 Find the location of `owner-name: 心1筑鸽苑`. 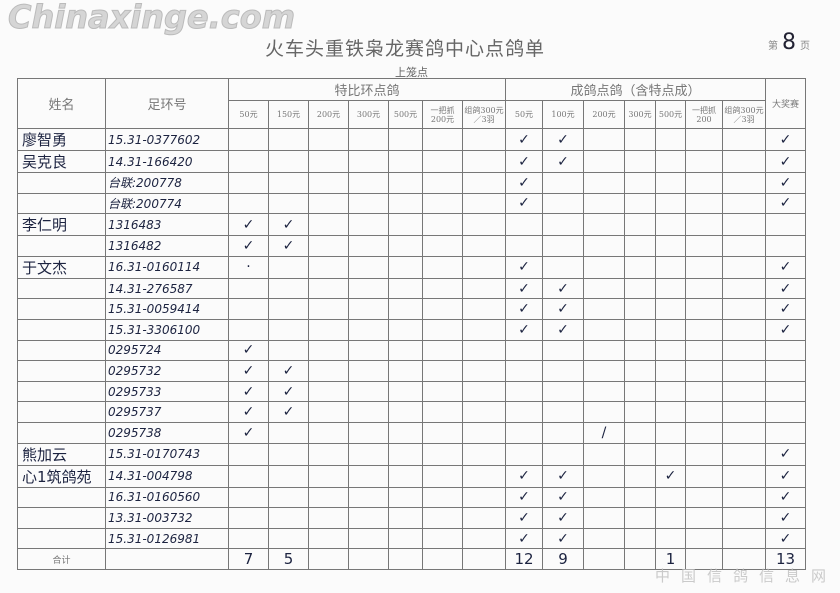

owner-name: 心1筑鸽苑 is located at coordinates (61, 476).